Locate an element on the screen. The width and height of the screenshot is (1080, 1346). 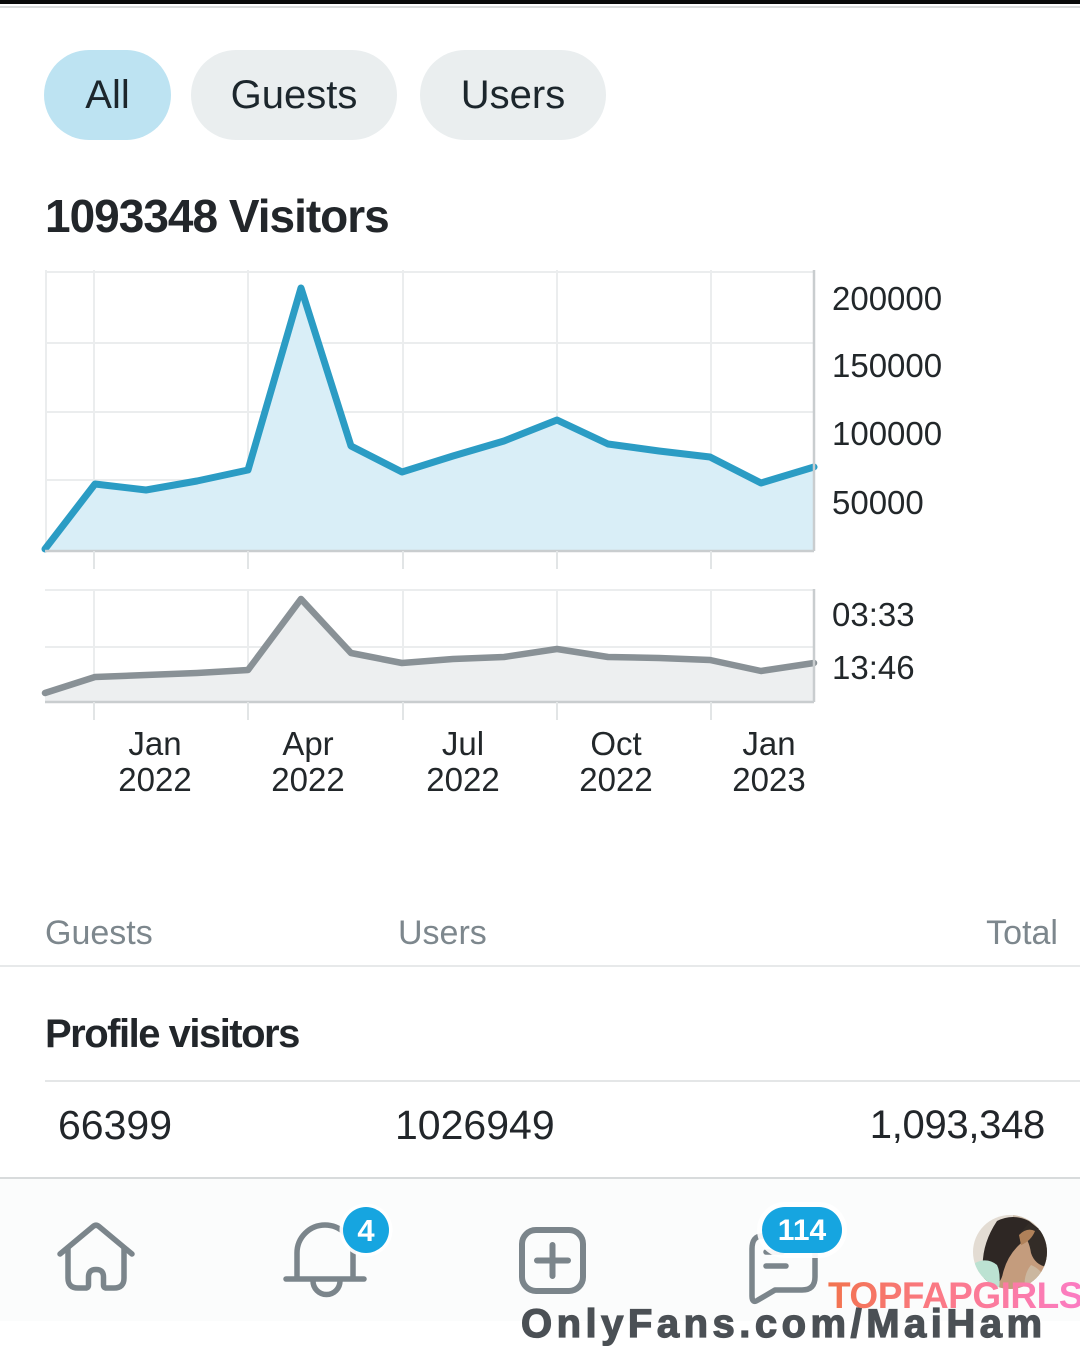
svg-text: 4 is located at coordinates (366, 1230).